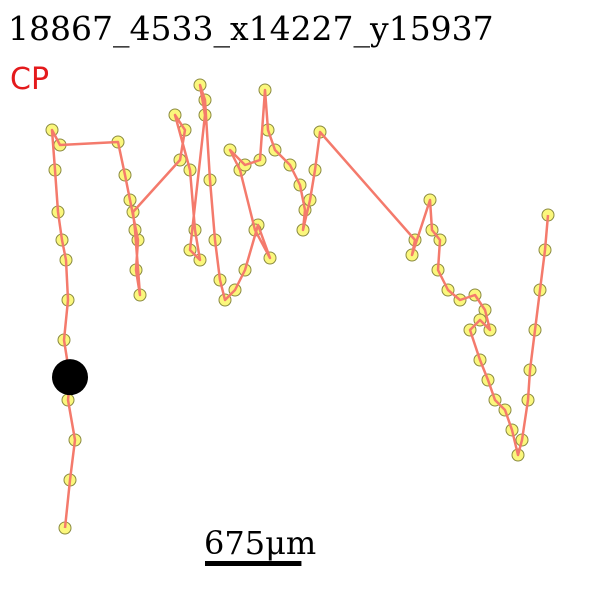 Image resolution: width=600 pixels, height=600 pixels. What do you see at coordinates (70, 377) in the screenshot?
I see `current-position` at bounding box center [70, 377].